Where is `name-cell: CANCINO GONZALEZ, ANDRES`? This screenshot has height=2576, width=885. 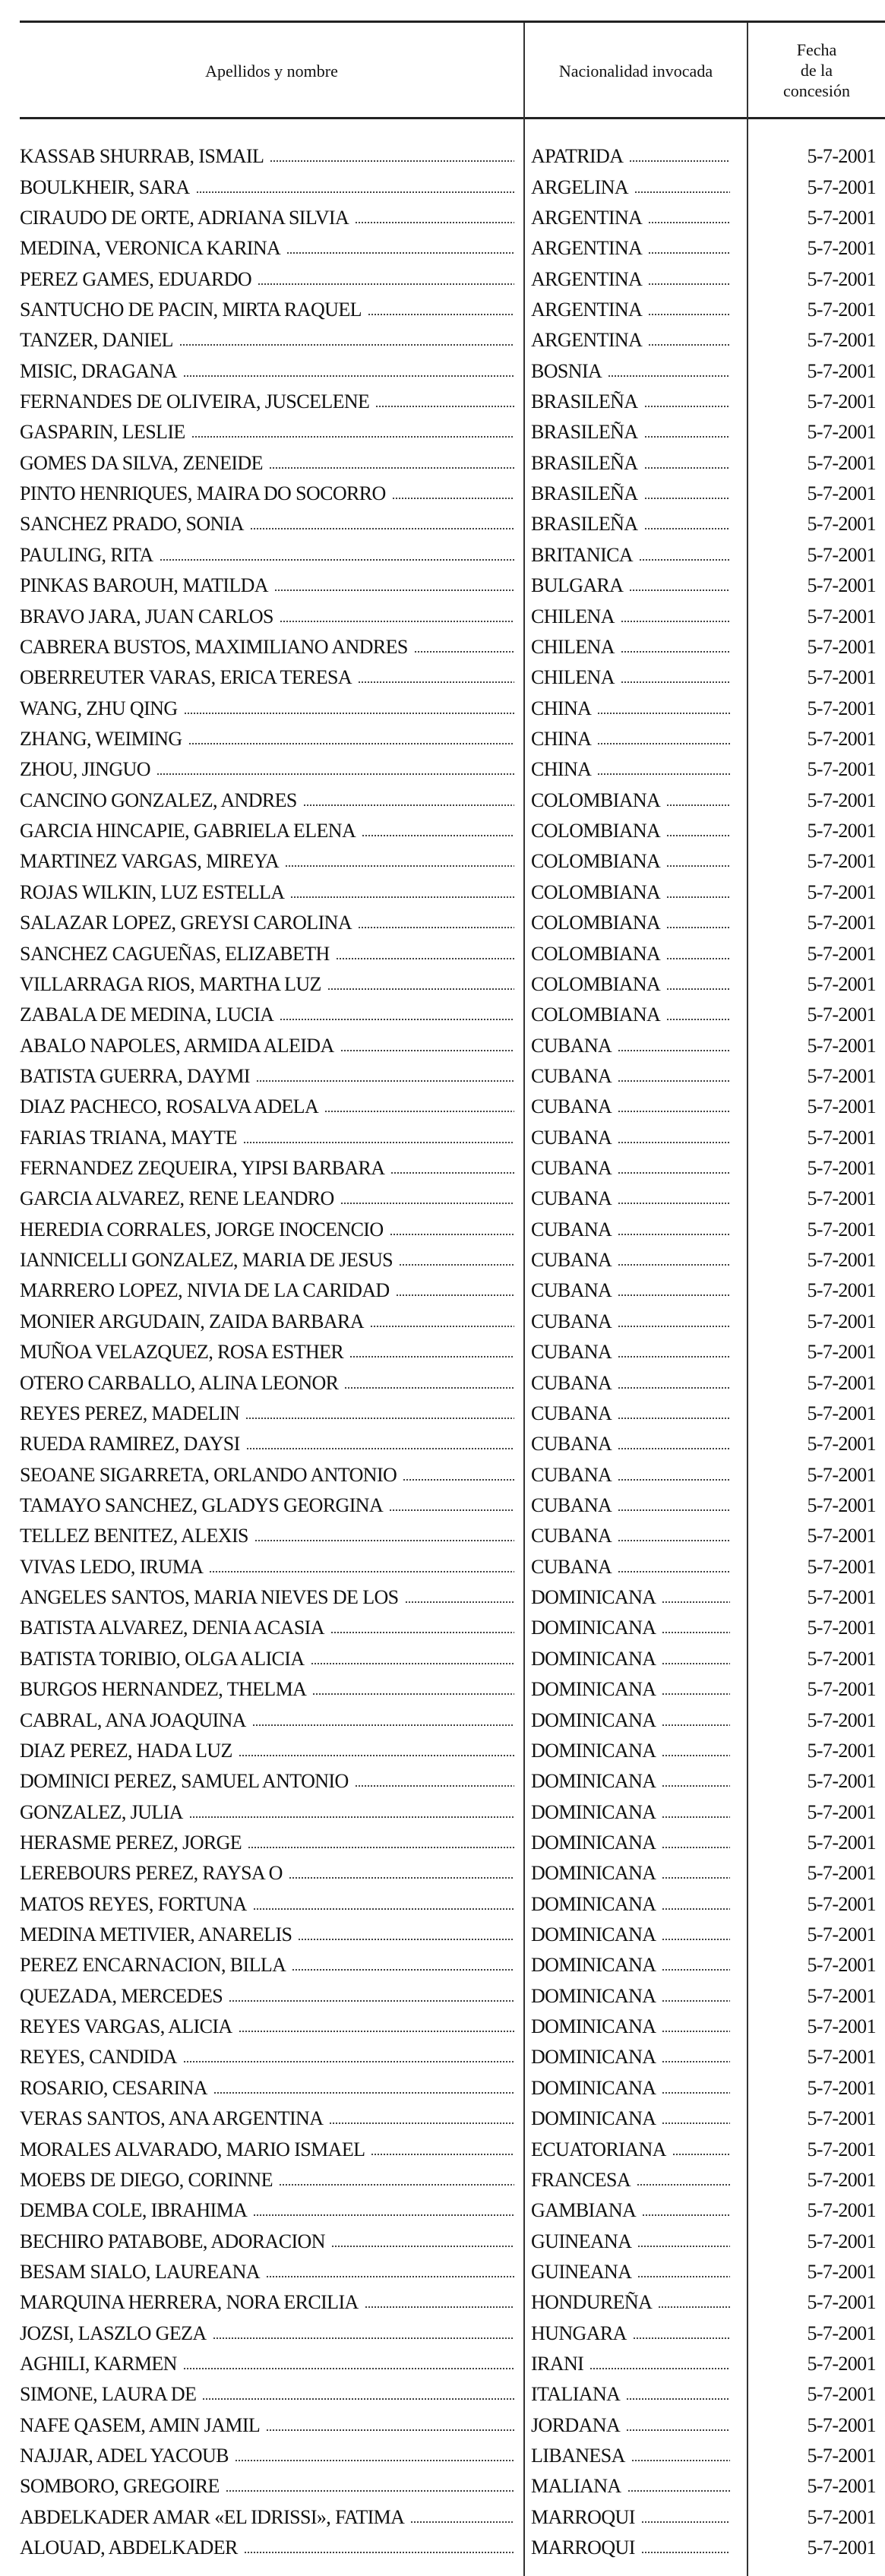 name-cell: CANCINO GONZALEZ, ANDRES is located at coordinates (271, 800).